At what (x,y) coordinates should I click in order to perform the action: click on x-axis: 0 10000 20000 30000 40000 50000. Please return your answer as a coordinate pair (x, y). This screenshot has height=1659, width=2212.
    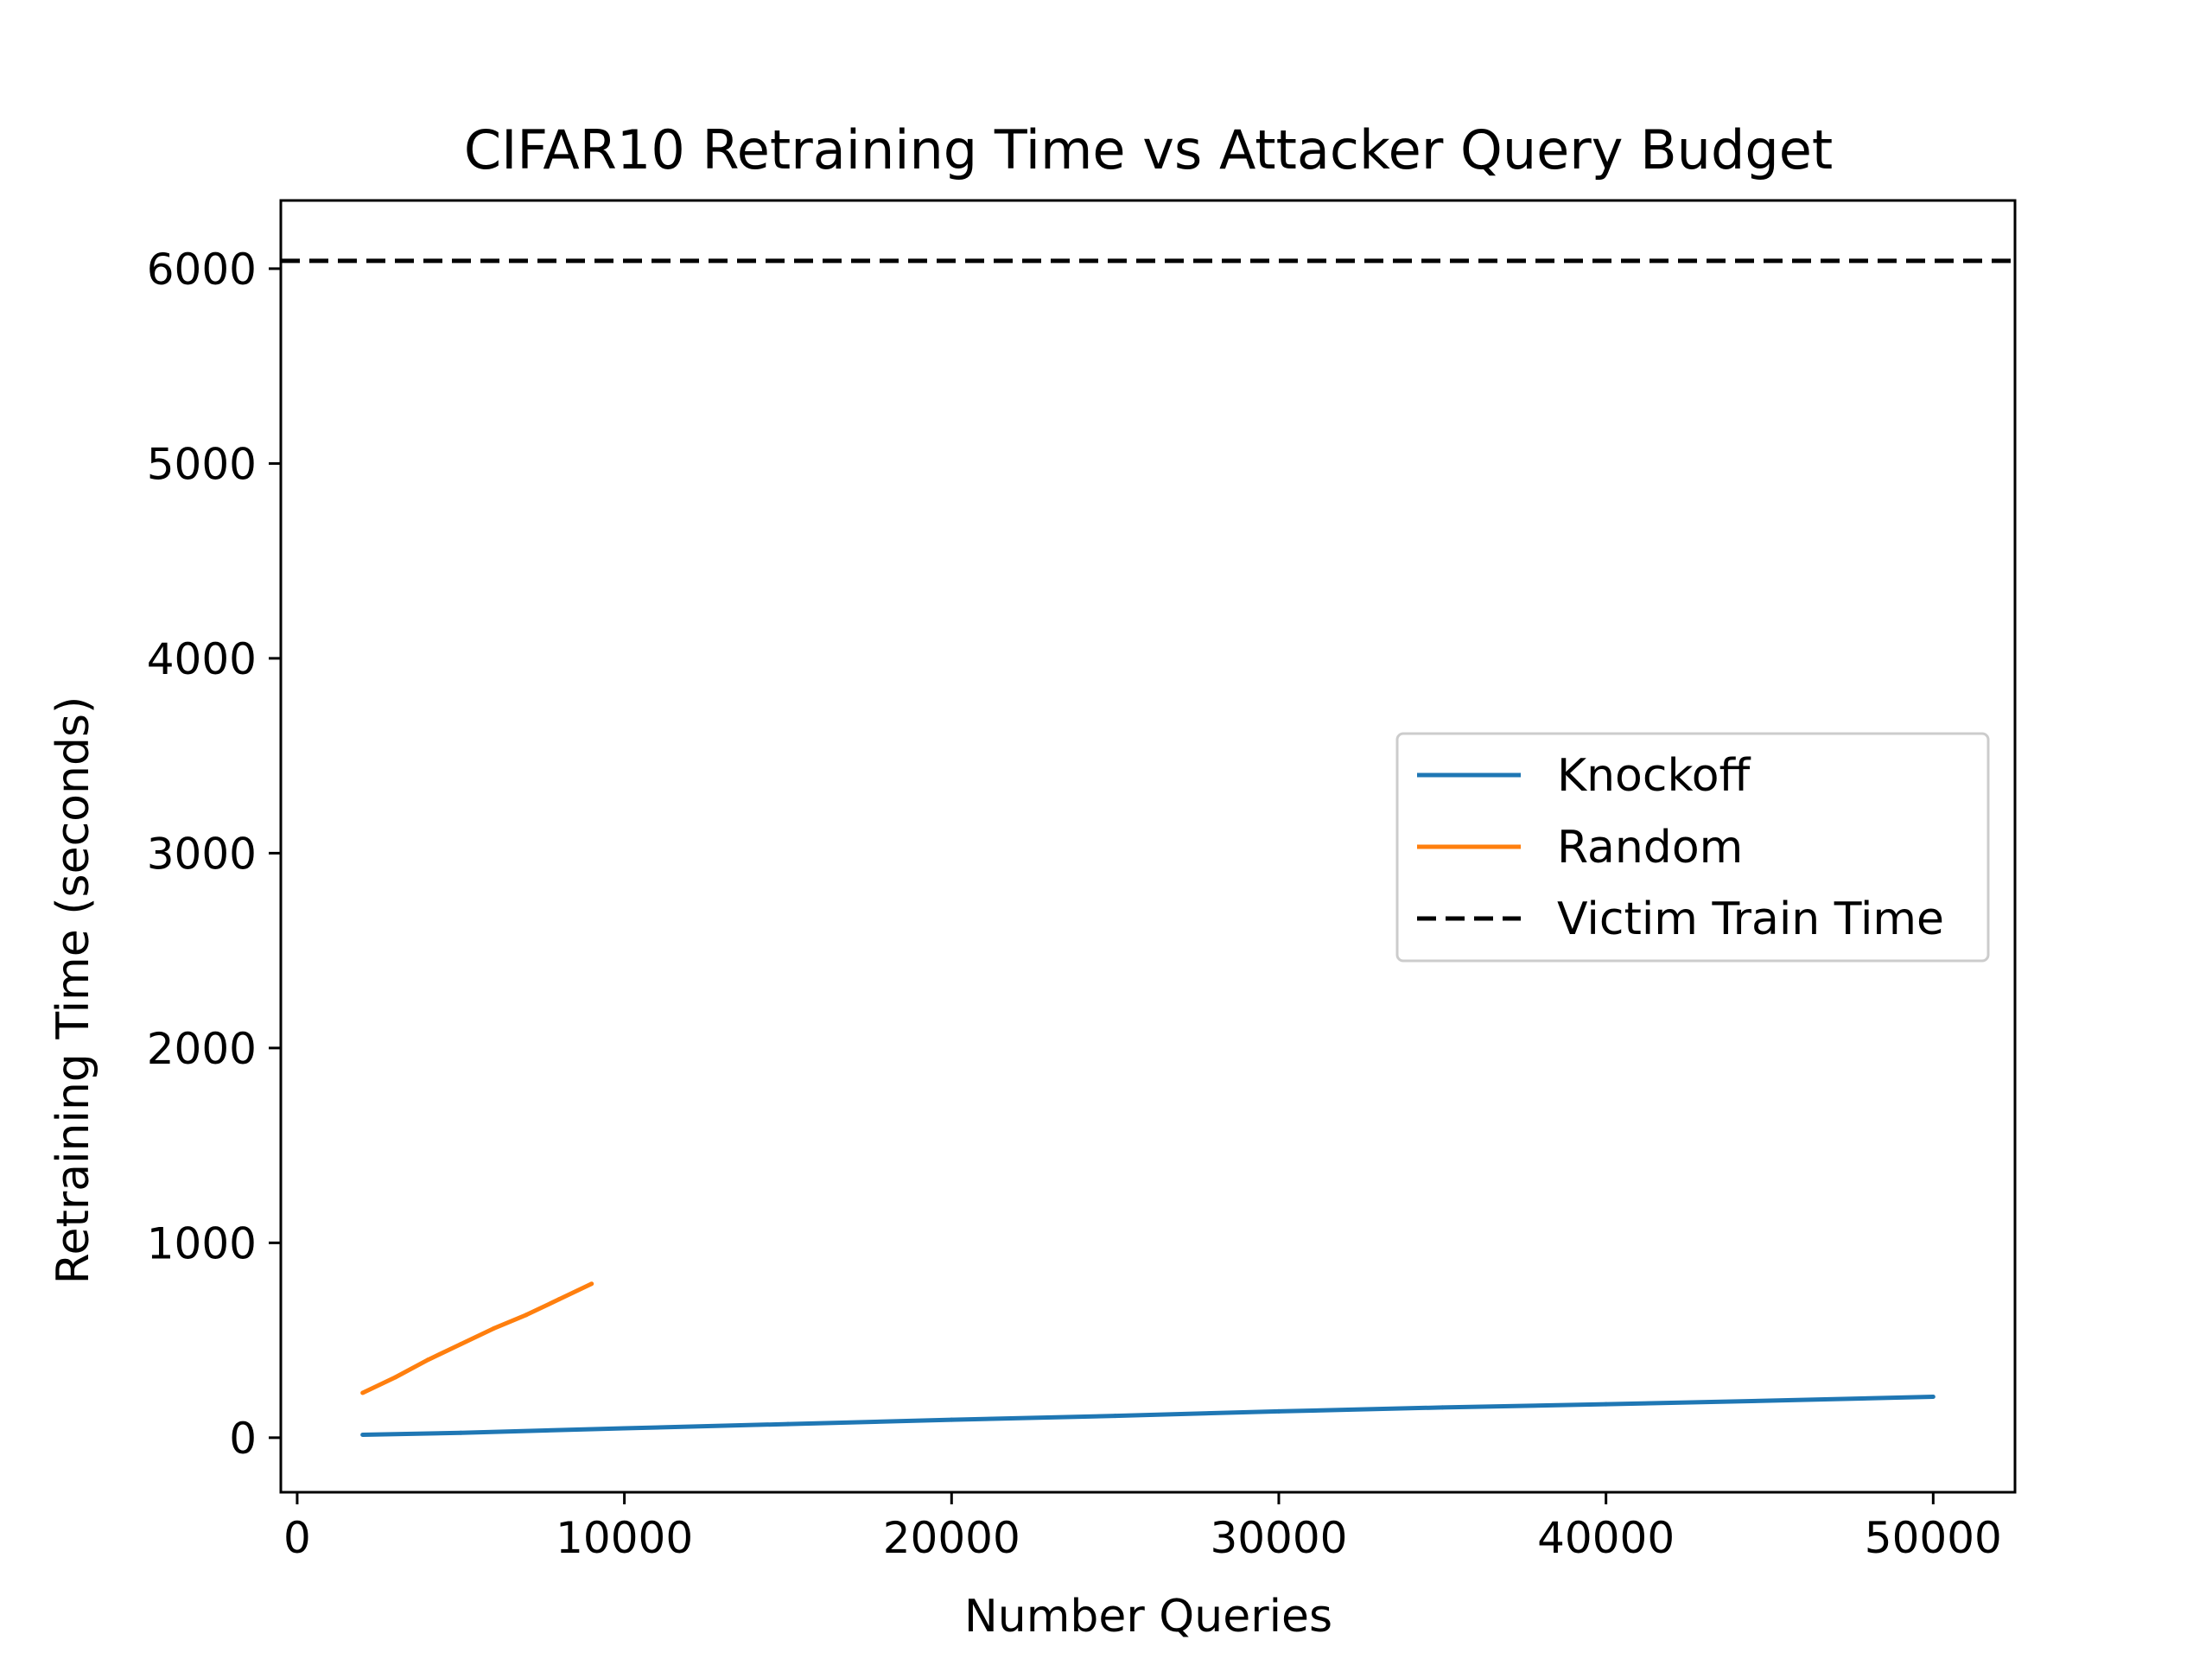
    Looking at the image, I should click on (1142, 1527).